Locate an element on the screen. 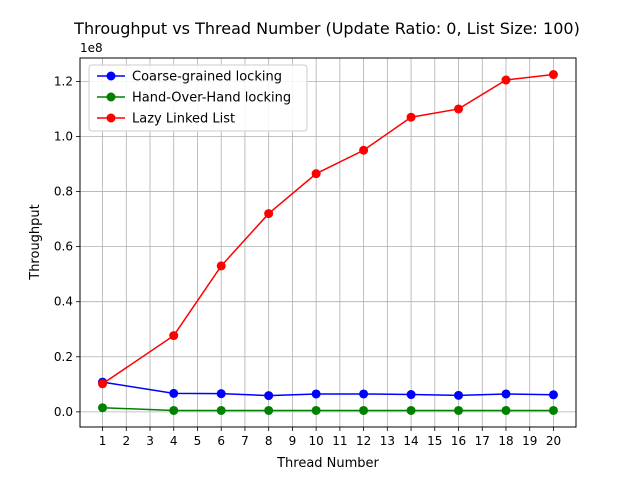 This screenshot has height=480, width=640. x-tick-label: 19 is located at coordinates (529, 441).